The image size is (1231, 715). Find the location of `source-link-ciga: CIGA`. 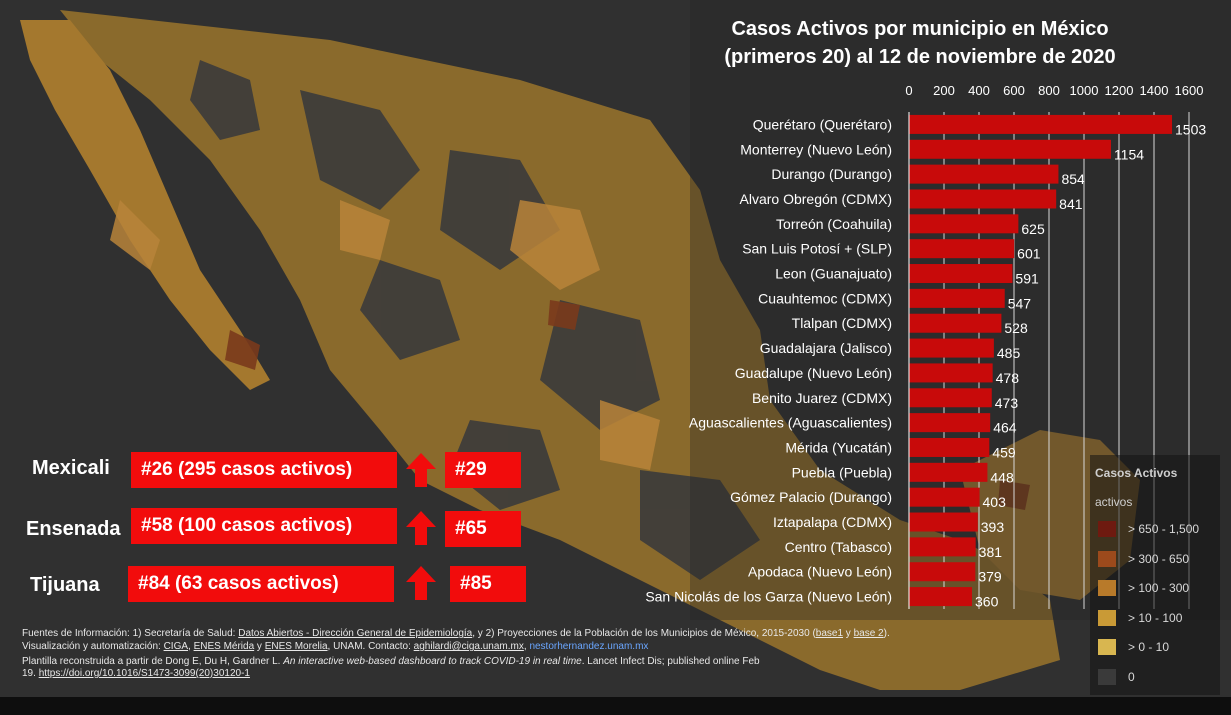

source-link-ciga: CIGA is located at coordinates (176, 646).